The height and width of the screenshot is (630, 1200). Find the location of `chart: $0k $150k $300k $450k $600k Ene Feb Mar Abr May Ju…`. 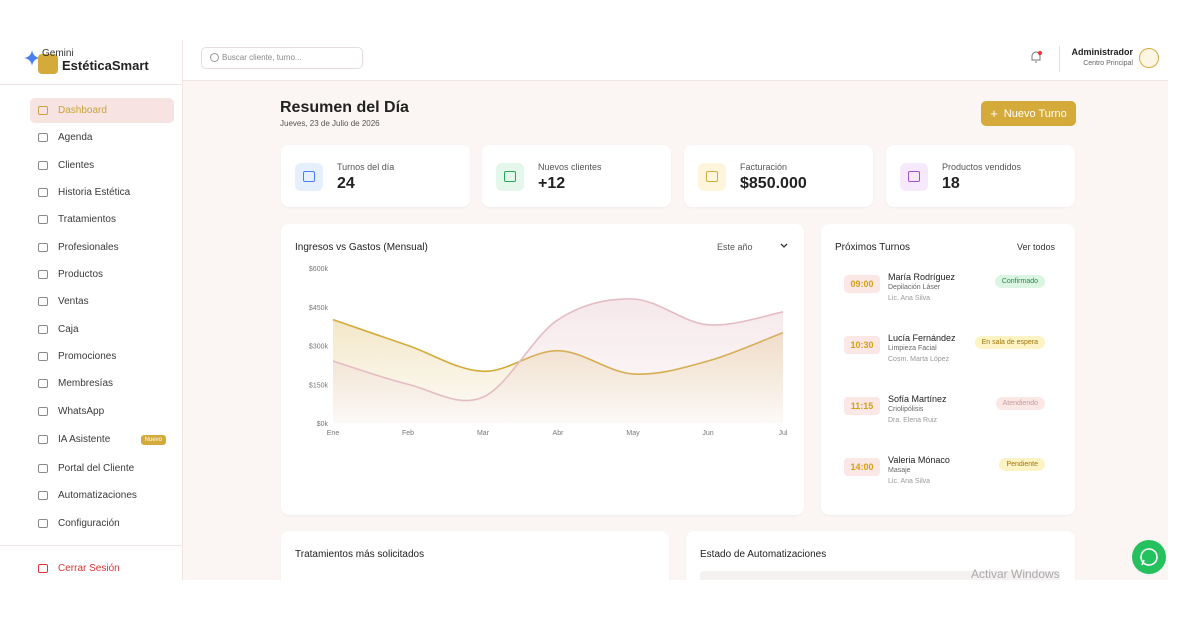

chart: $0k $150k $300k $450k $600k Ene Feb Mar Abr May Ju… is located at coordinates (548, 351).